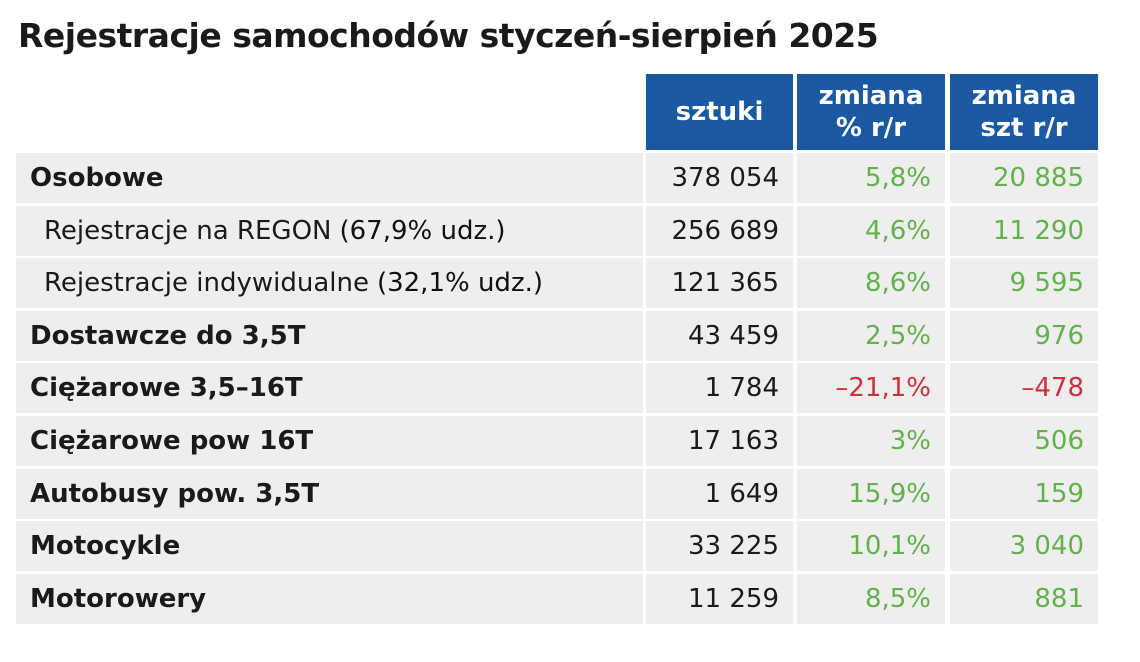 The height and width of the screenshot is (662, 1140). Describe the element at coordinates (871, 128) in the screenshot. I see `header-text: % r/r` at that location.